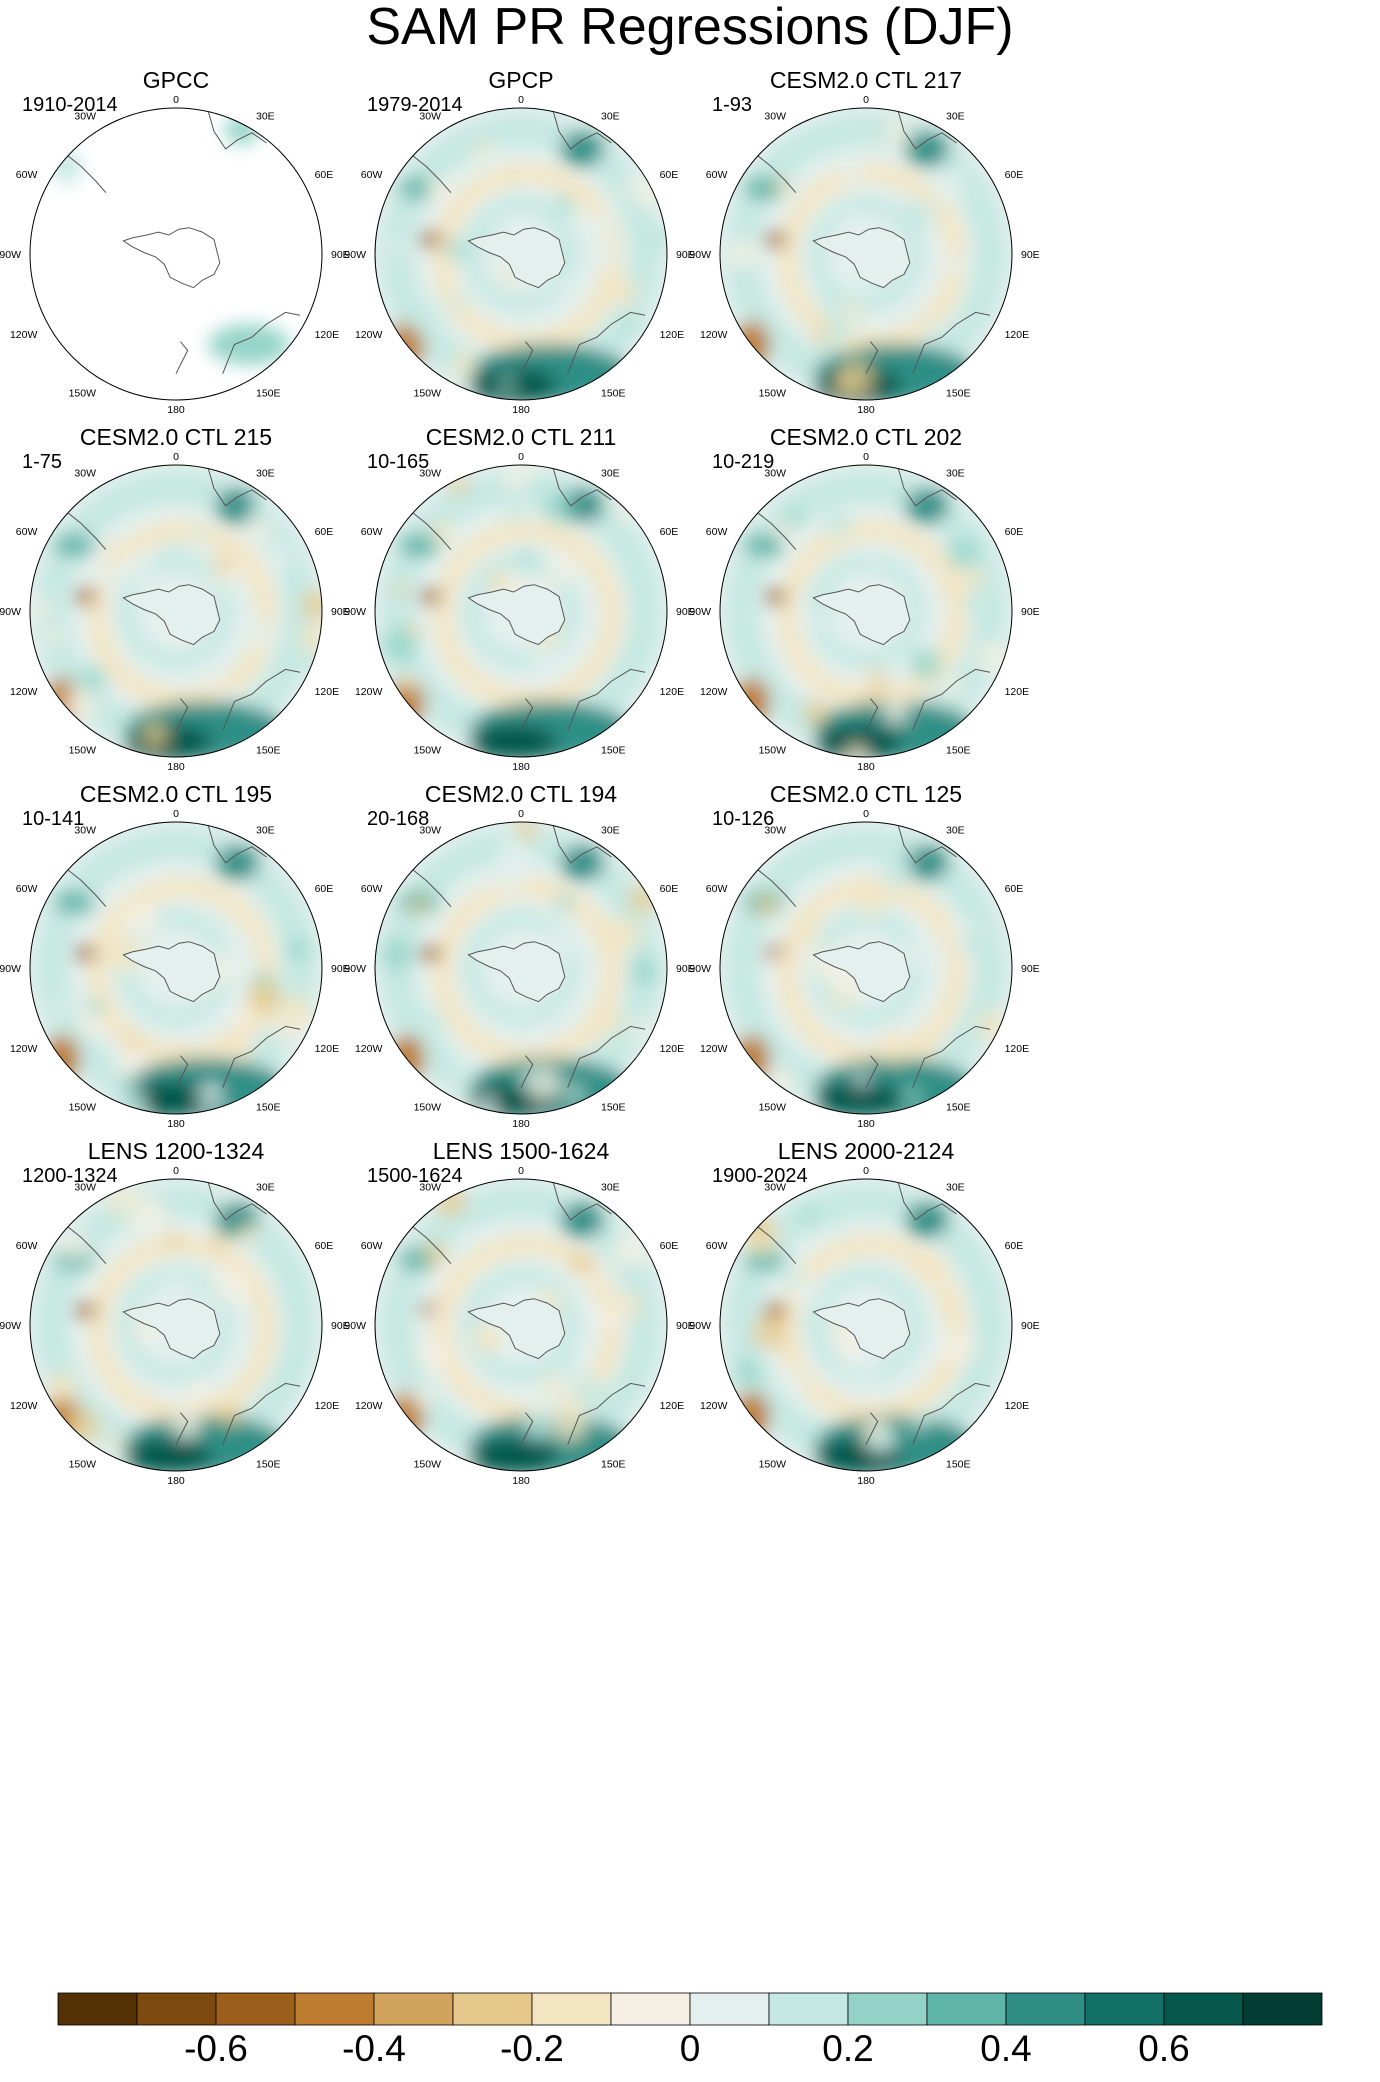  What do you see at coordinates (532, 2048) in the screenshot?
I see `colorbar-tick-label: -0.2` at bounding box center [532, 2048].